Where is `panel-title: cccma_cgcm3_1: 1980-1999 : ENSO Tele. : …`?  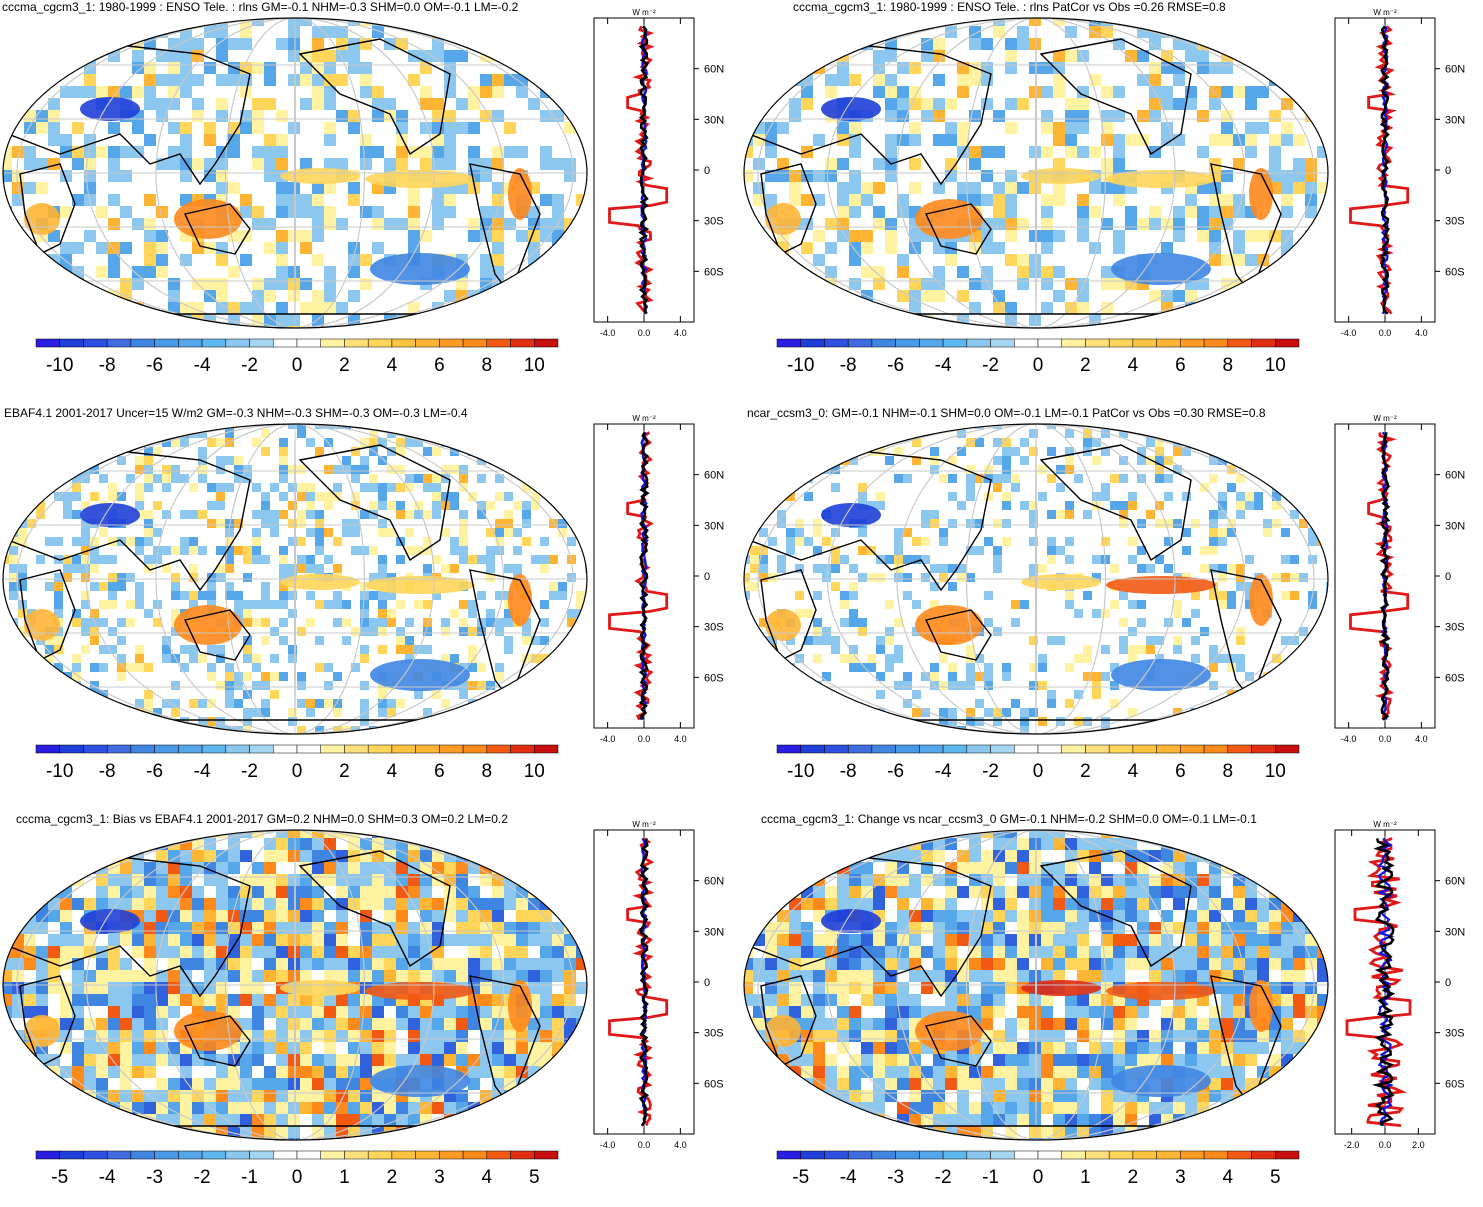
panel-title: cccma_cgcm3_1: 1980-1999 : ENSO Tele. : … is located at coordinates (1093, 7).